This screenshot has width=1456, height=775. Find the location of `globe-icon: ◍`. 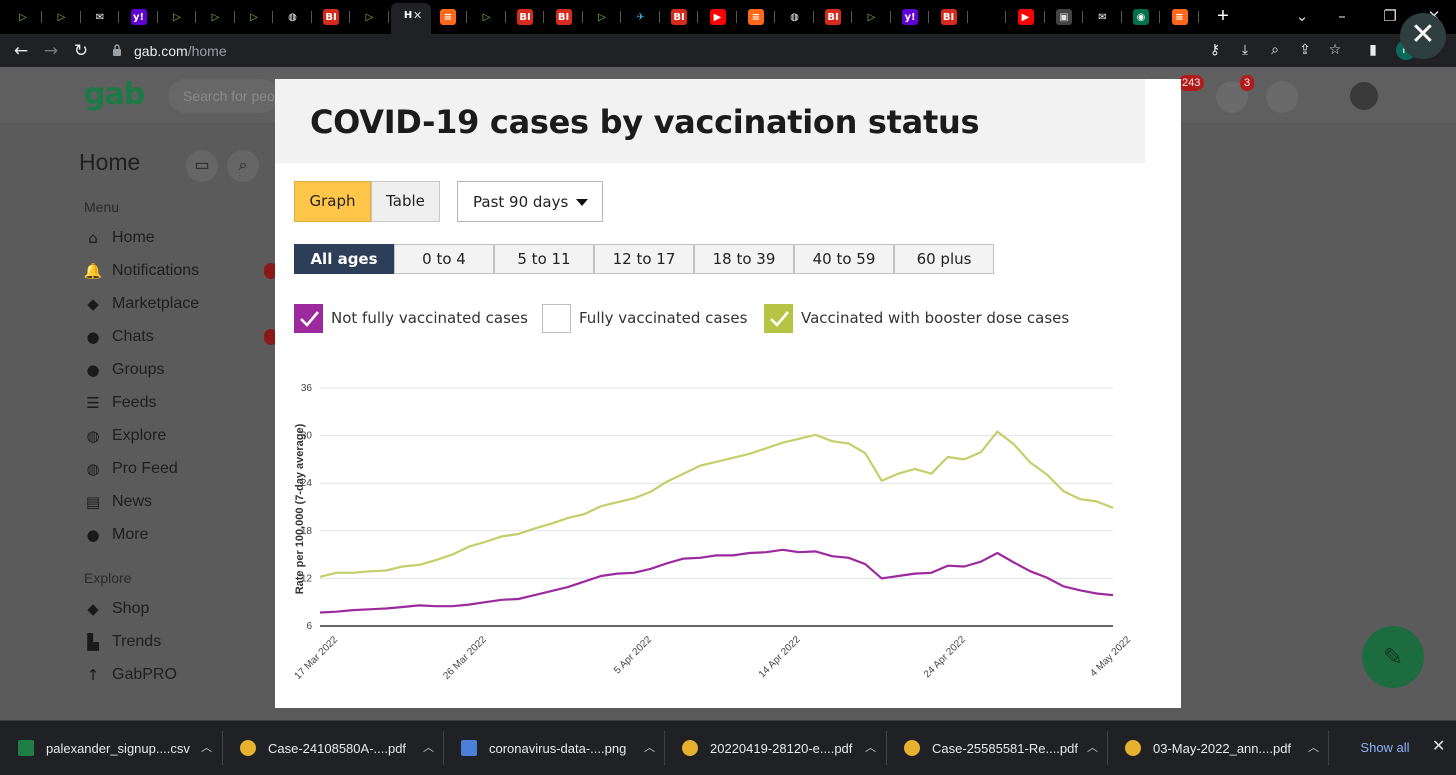

globe-icon: ◍ is located at coordinates (794, 17).